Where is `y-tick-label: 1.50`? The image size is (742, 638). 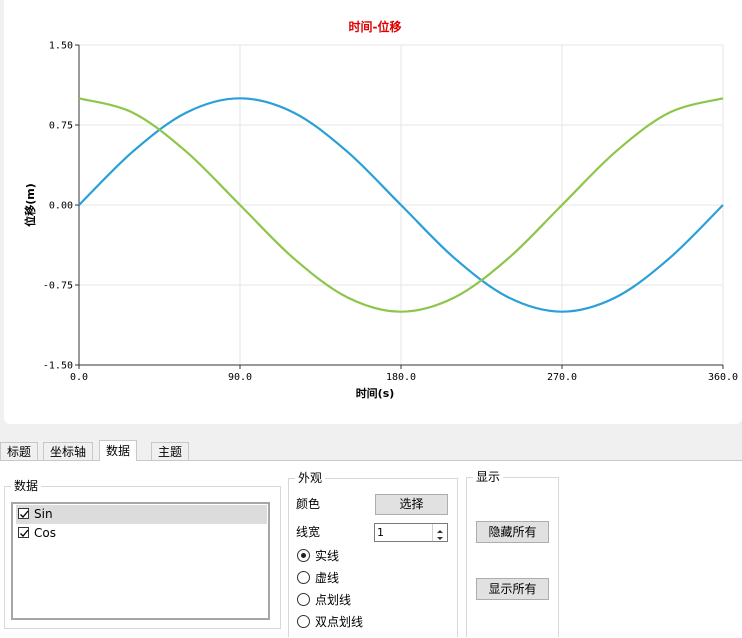 y-tick-label: 1.50 is located at coordinates (61, 46).